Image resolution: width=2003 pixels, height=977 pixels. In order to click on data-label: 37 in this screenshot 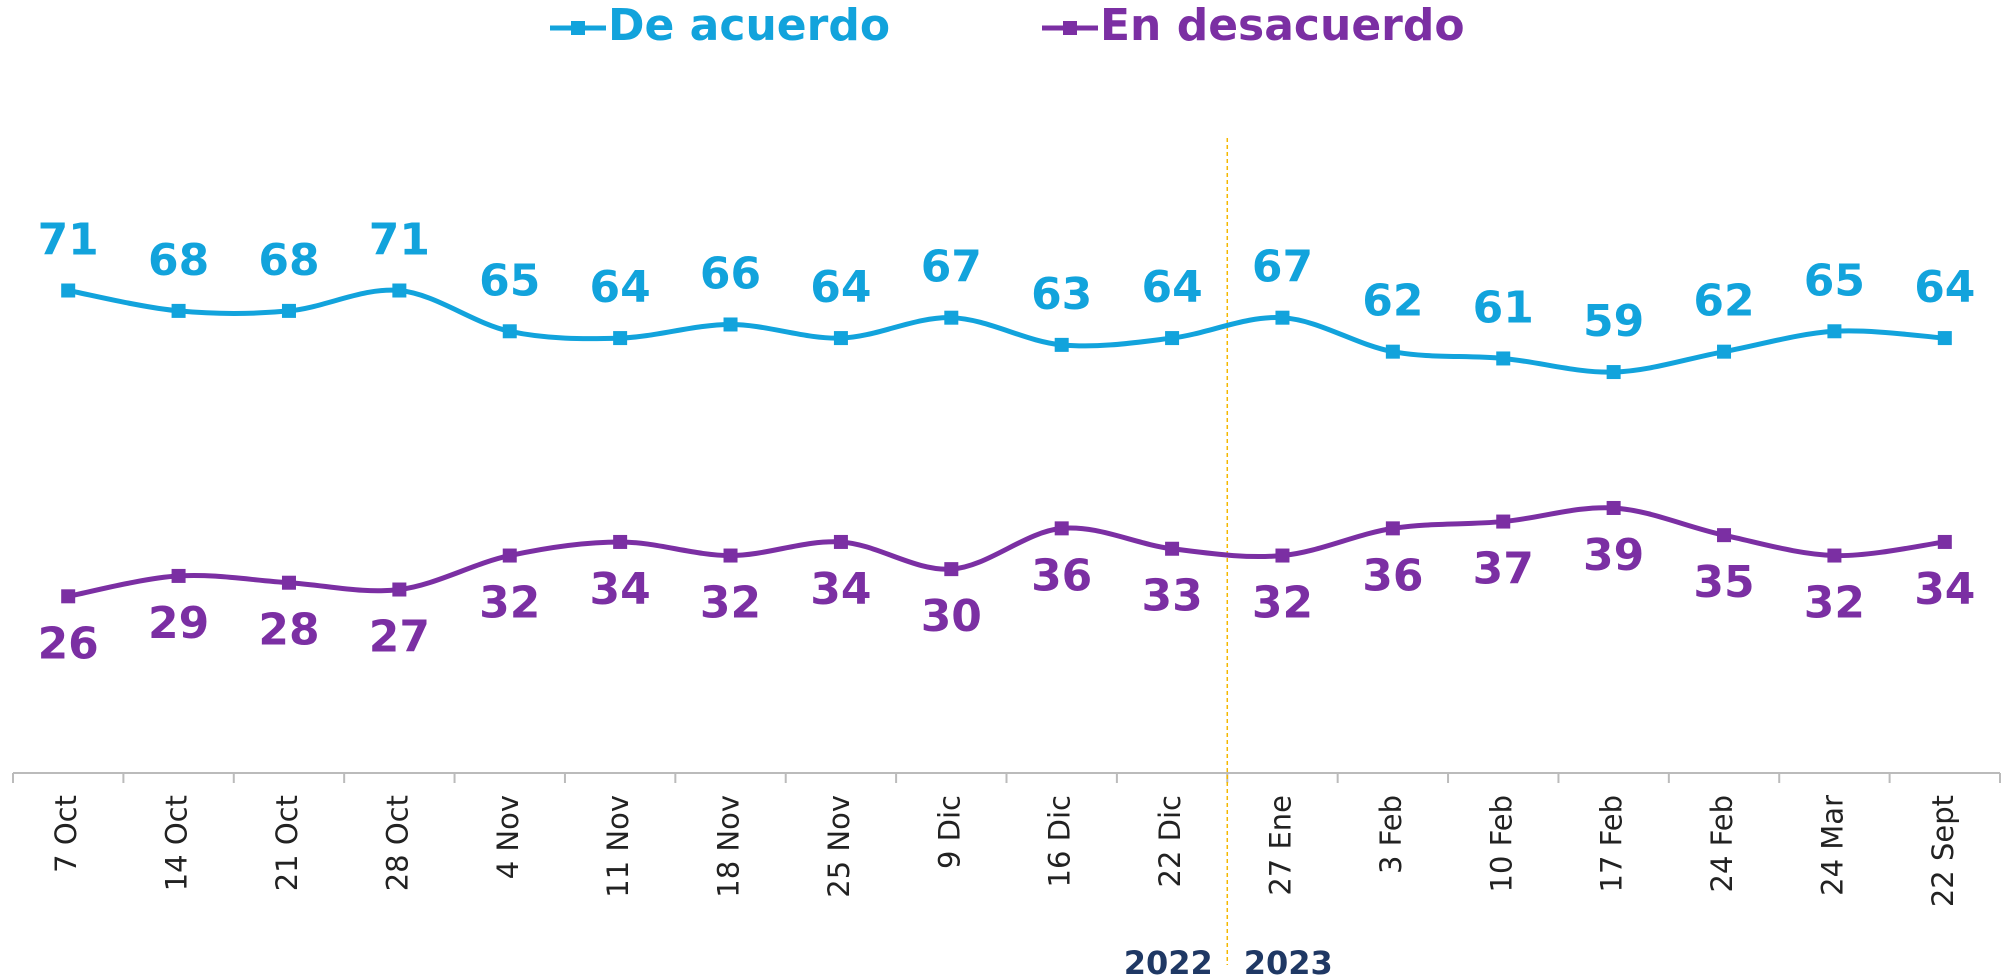, I will do `click(1503, 569)`.